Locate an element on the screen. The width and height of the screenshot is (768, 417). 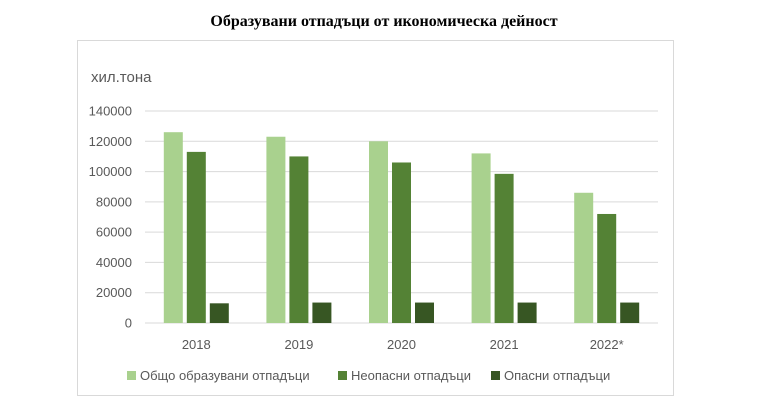
legend-label: Неопасни отпадъци is located at coordinates (411, 375).